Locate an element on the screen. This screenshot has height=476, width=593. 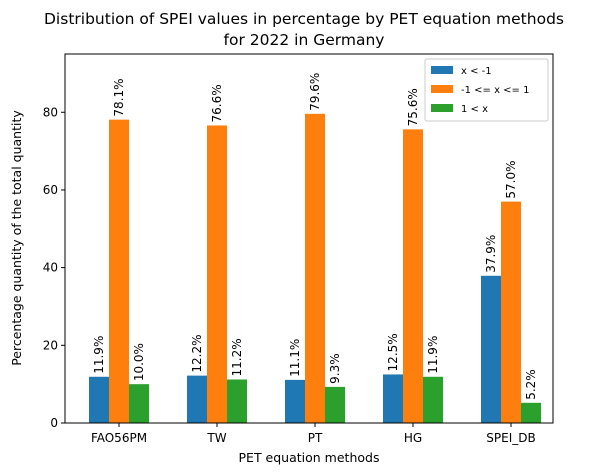
x-axis: FAO56PM TW PT HG SPEI_DB is located at coordinates (313, 434).